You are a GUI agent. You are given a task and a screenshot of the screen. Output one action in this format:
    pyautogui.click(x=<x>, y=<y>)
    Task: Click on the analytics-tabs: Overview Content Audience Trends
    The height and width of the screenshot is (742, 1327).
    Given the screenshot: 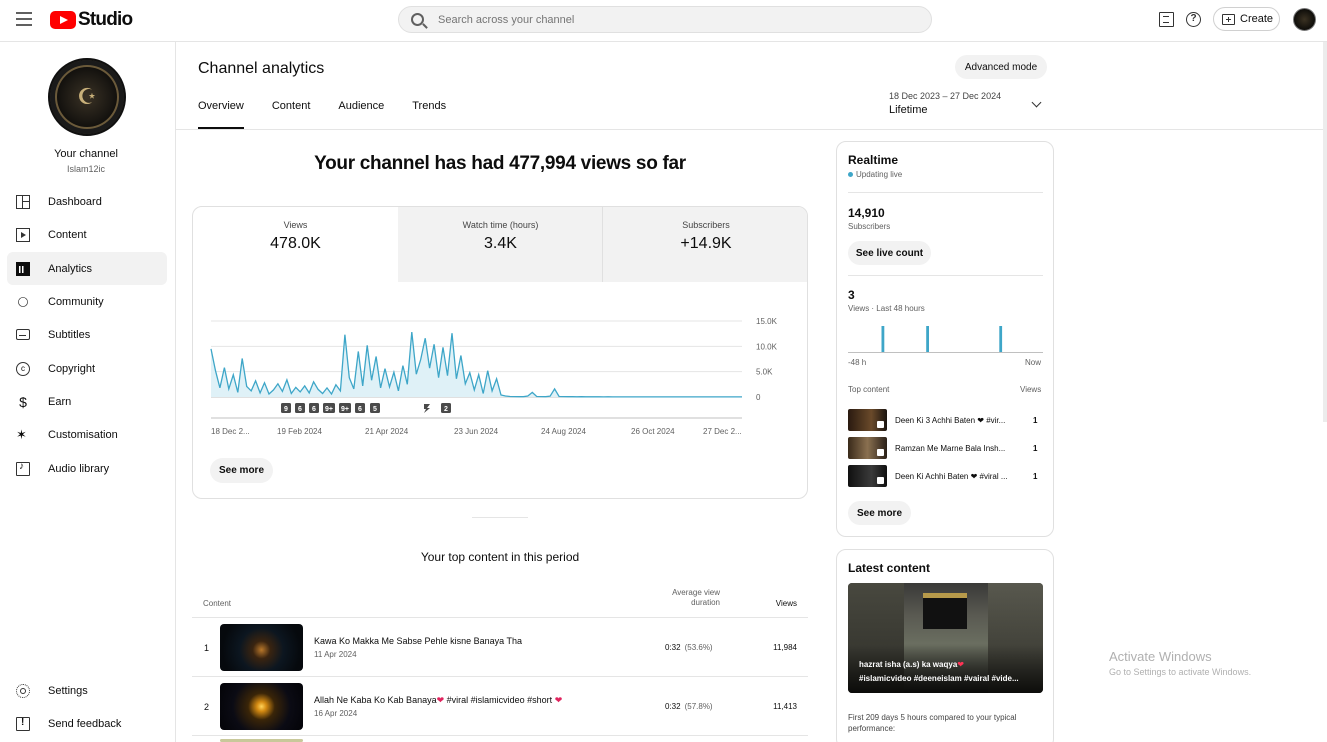 What is the action you would take?
    pyautogui.click(x=336, y=114)
    